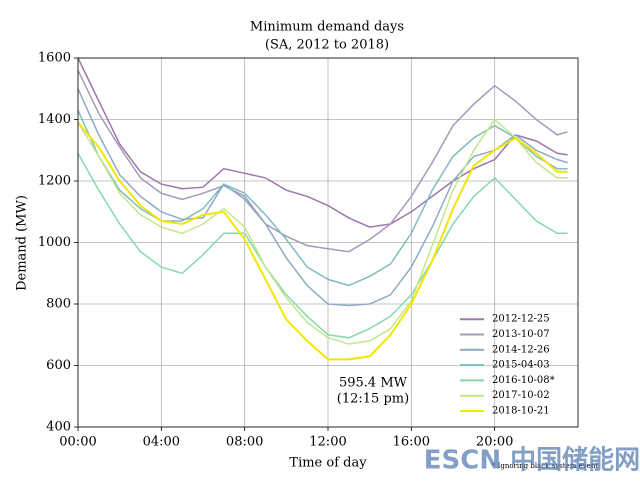 Image resolution: width=640 pixels, height=484 pixels. I want to click on legend-label: 2012-12-25, so click(521, 319).